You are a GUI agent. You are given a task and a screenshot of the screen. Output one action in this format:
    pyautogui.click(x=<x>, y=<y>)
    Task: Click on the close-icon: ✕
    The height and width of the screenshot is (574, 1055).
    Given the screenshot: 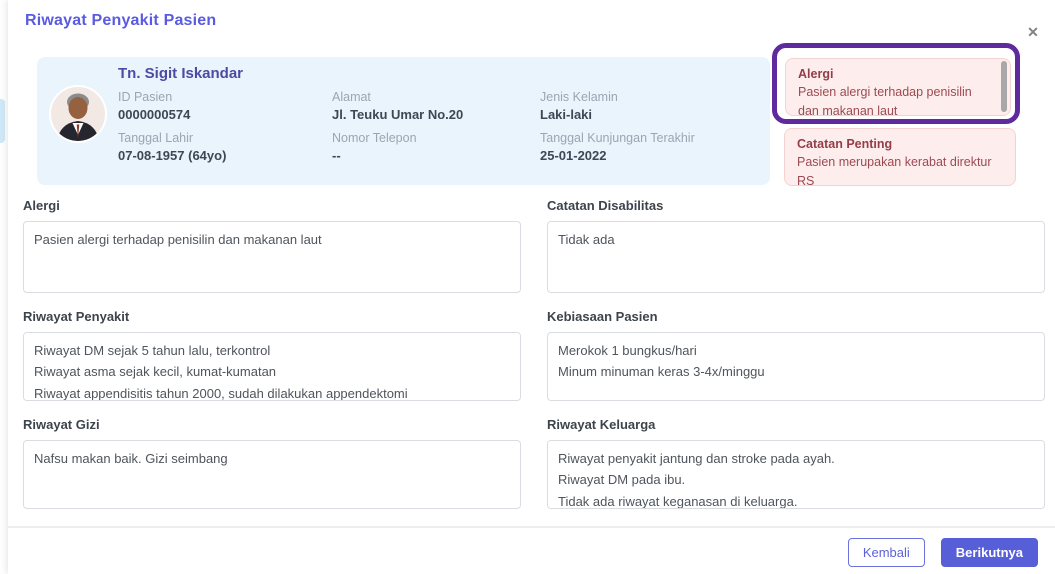 What is the action you would take?
    pyautogui.click(x=1033, y=32)
    